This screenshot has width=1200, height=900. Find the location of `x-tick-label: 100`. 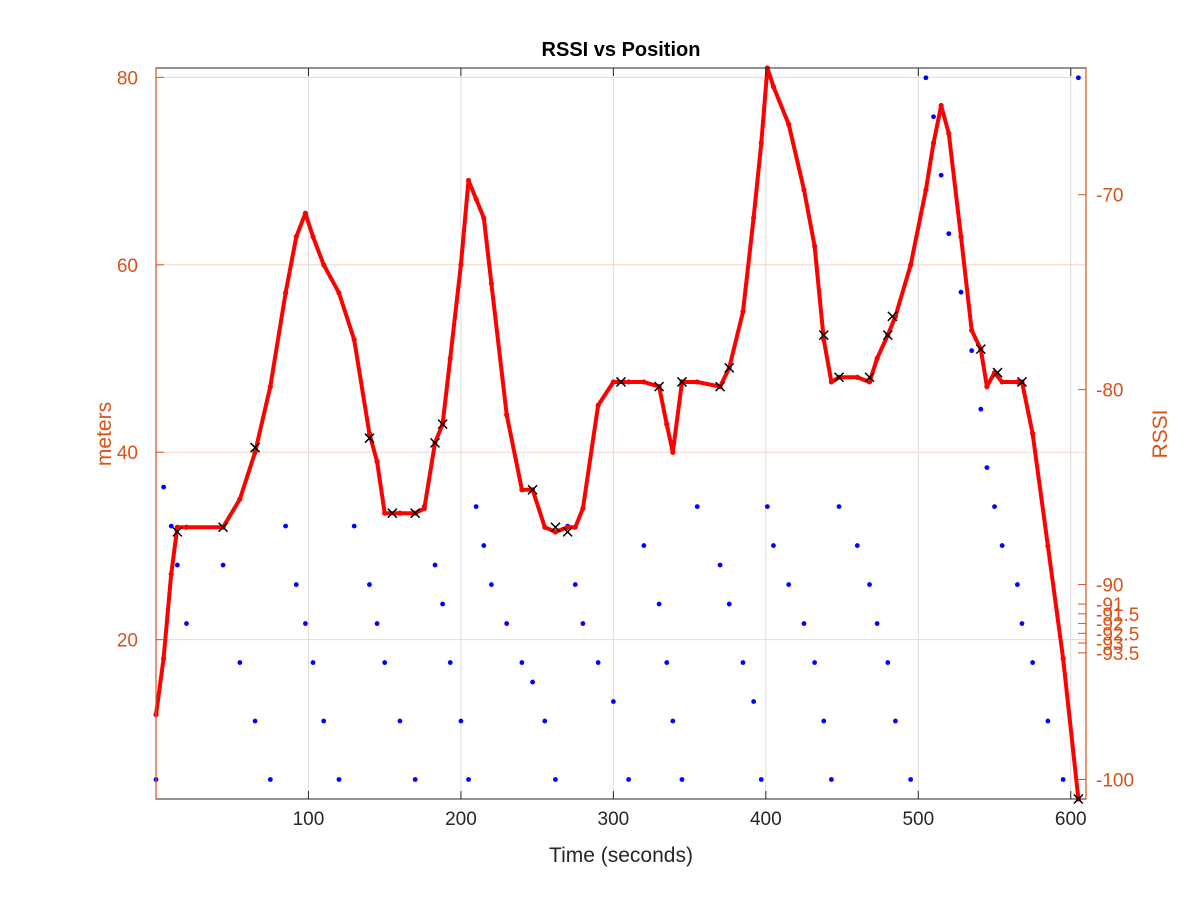

x-tick-label: 100 is located at coordinates (309, 819).